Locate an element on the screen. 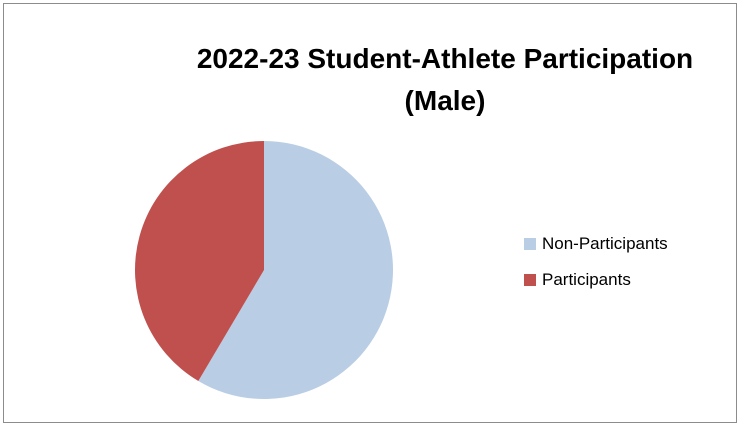 Image resolution: width=740 pixels, height=426 pixels. legend-swatch-non-participants is located at coordinates (530, 244).